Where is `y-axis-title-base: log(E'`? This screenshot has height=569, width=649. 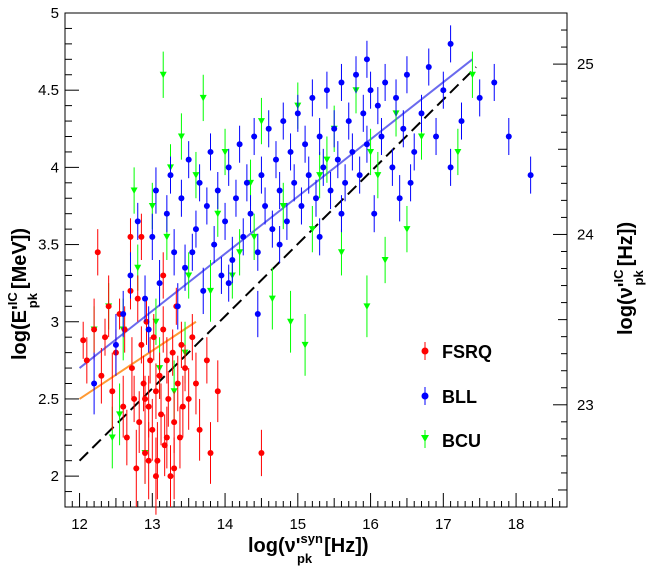 y-axis-title-base: log(E' is located at coordinates (20, 332).